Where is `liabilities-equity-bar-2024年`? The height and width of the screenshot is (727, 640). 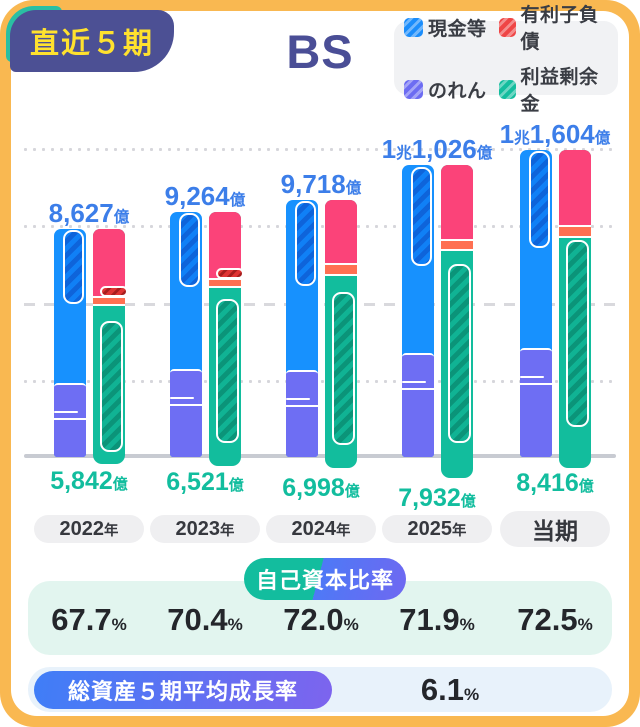
liabilities-equity-bar-2024年 is located at coordinates (340, 333).